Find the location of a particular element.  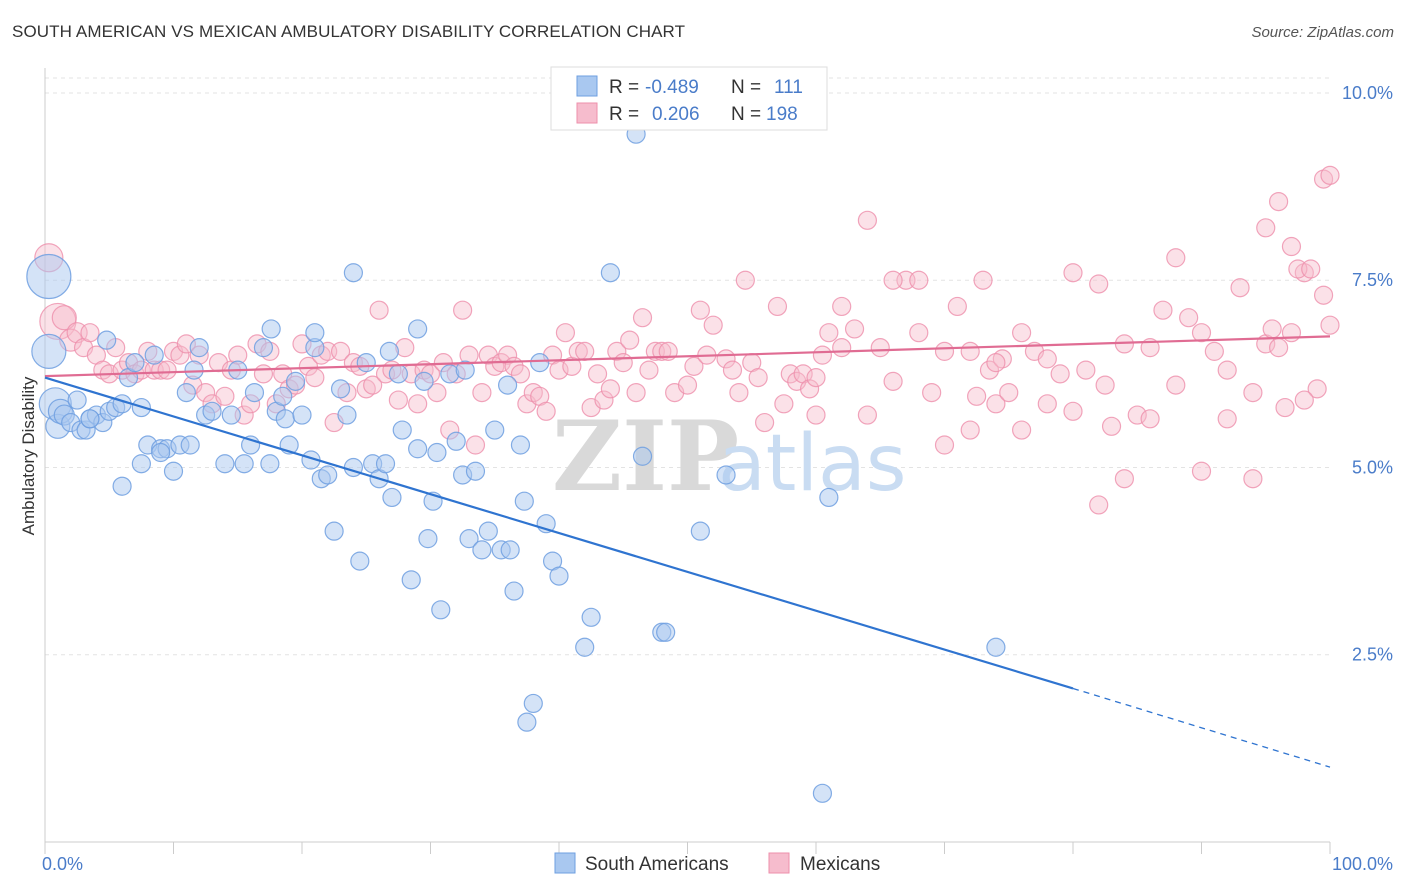

bottom-legend-label-mexicans: Mexicans is located at coordinates (840, 864).